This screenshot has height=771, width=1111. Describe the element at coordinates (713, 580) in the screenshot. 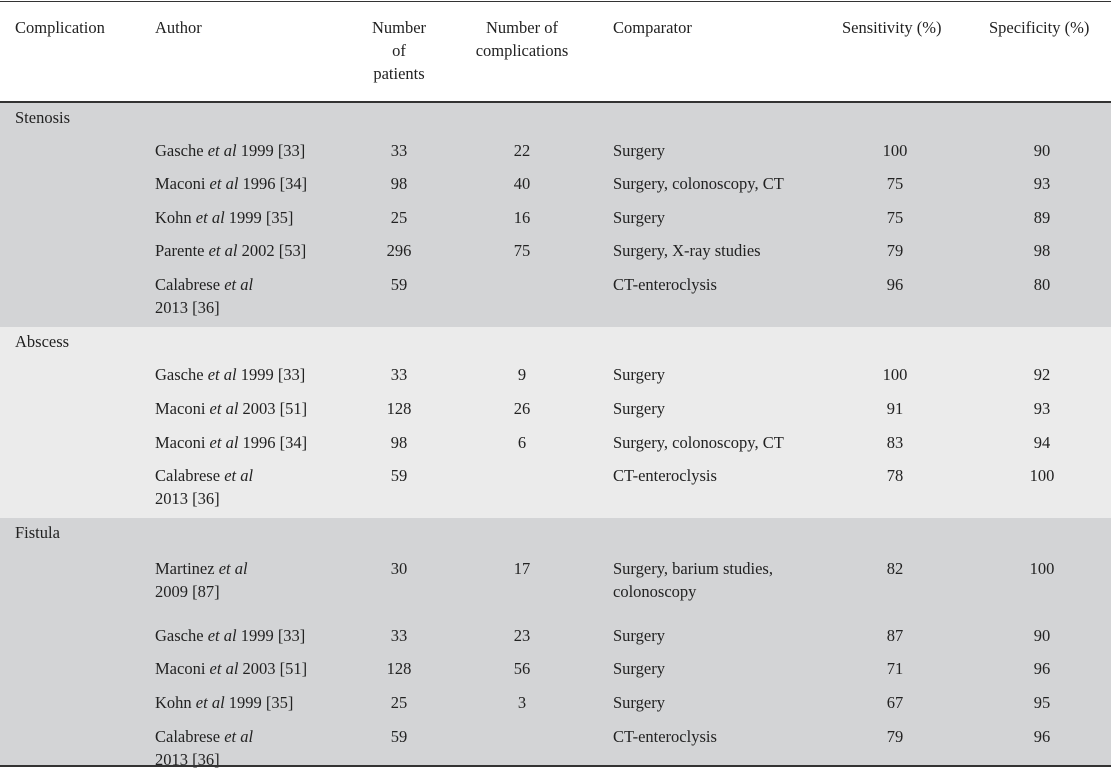

I see `cell-comparator: Surgery, barium studies, colonoscopy` at that location.